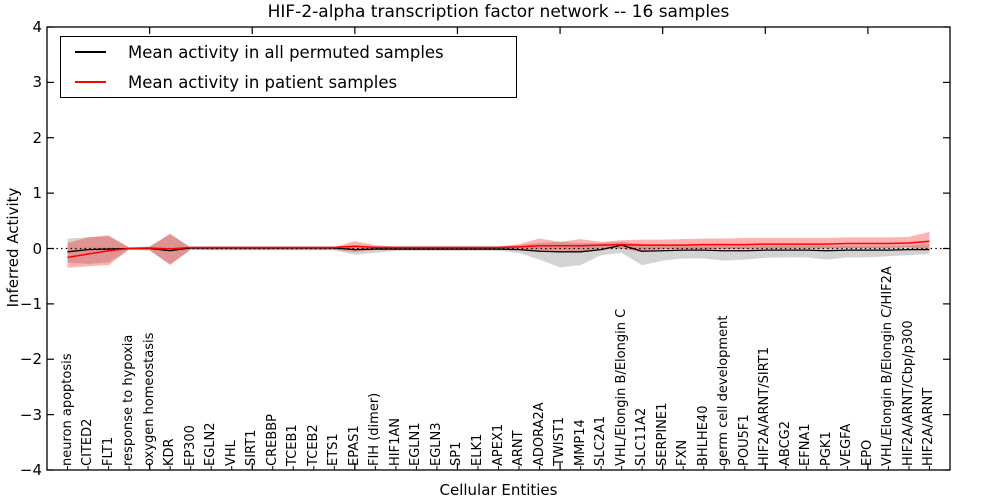 This screenshot has width=1000, height=500. What do you see at coordinates (293, 445) in the screenshot?
I see `x-tick-label: TCEB1` at bounding box center [293, 445].